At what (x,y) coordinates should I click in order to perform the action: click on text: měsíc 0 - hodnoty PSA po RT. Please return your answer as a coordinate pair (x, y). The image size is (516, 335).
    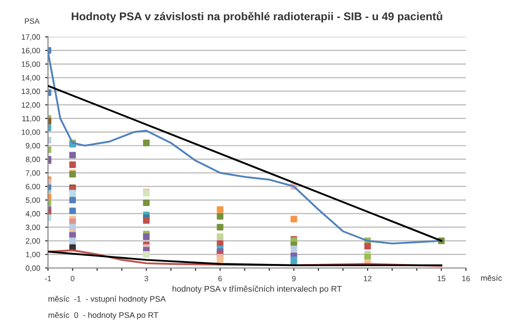
    Looking at the image, I should click on (103, 316).